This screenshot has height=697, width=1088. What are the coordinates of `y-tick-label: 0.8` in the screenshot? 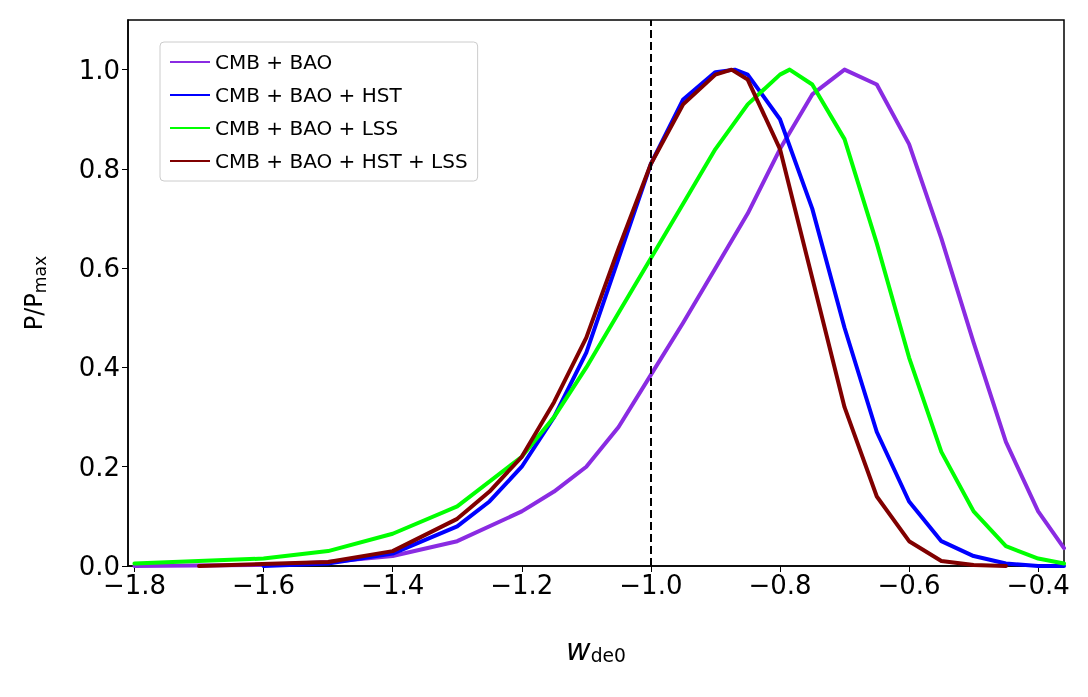 It's located at (99, 168).